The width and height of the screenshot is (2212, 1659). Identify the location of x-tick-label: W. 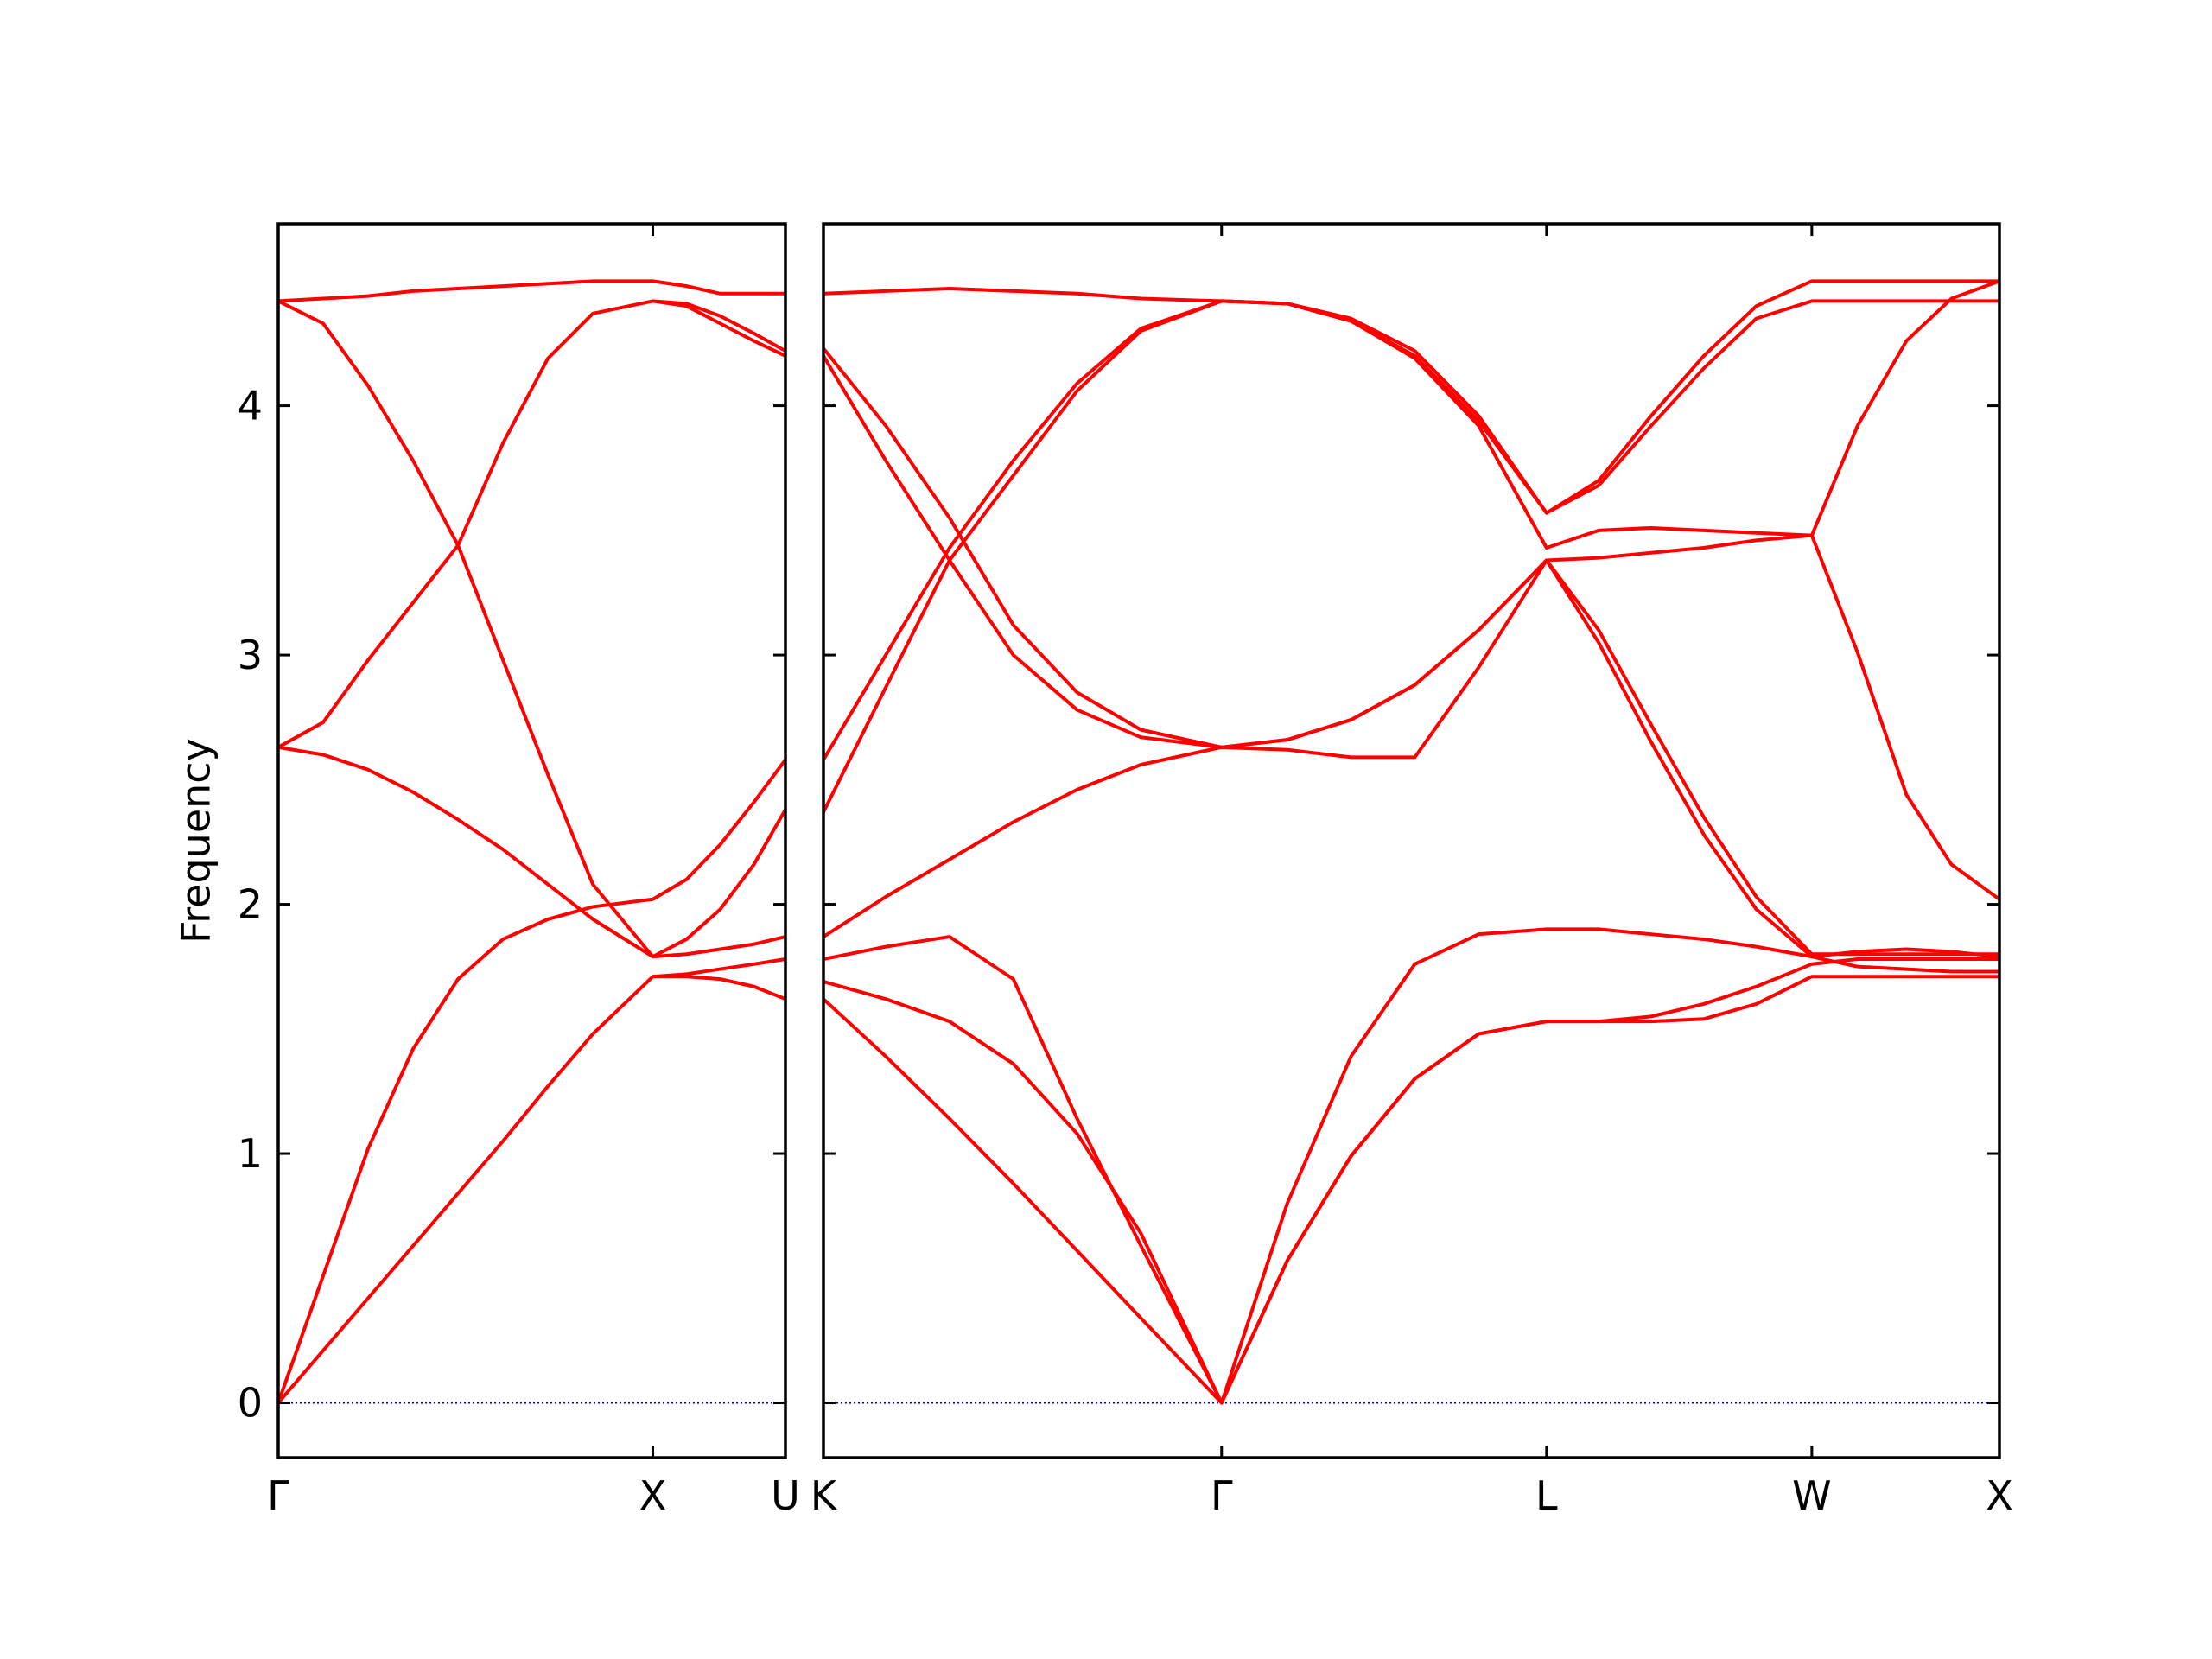
(1811, 1495).